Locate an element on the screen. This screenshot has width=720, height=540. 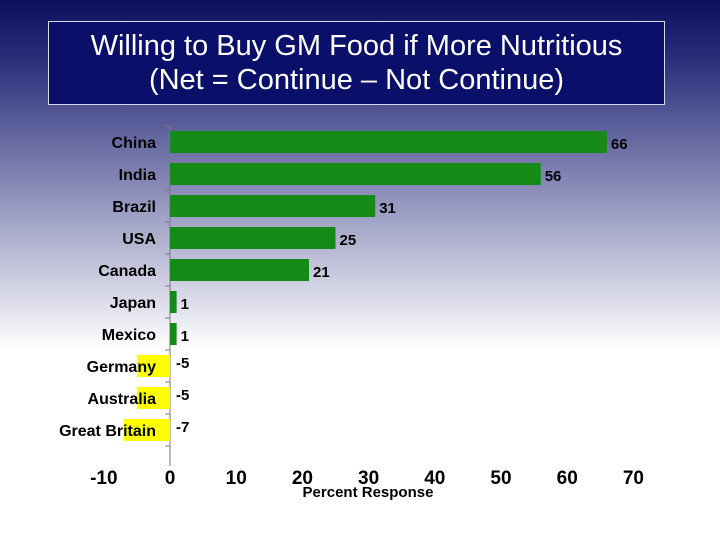
value-label-china: 66 is located at coordinates (619, 144).